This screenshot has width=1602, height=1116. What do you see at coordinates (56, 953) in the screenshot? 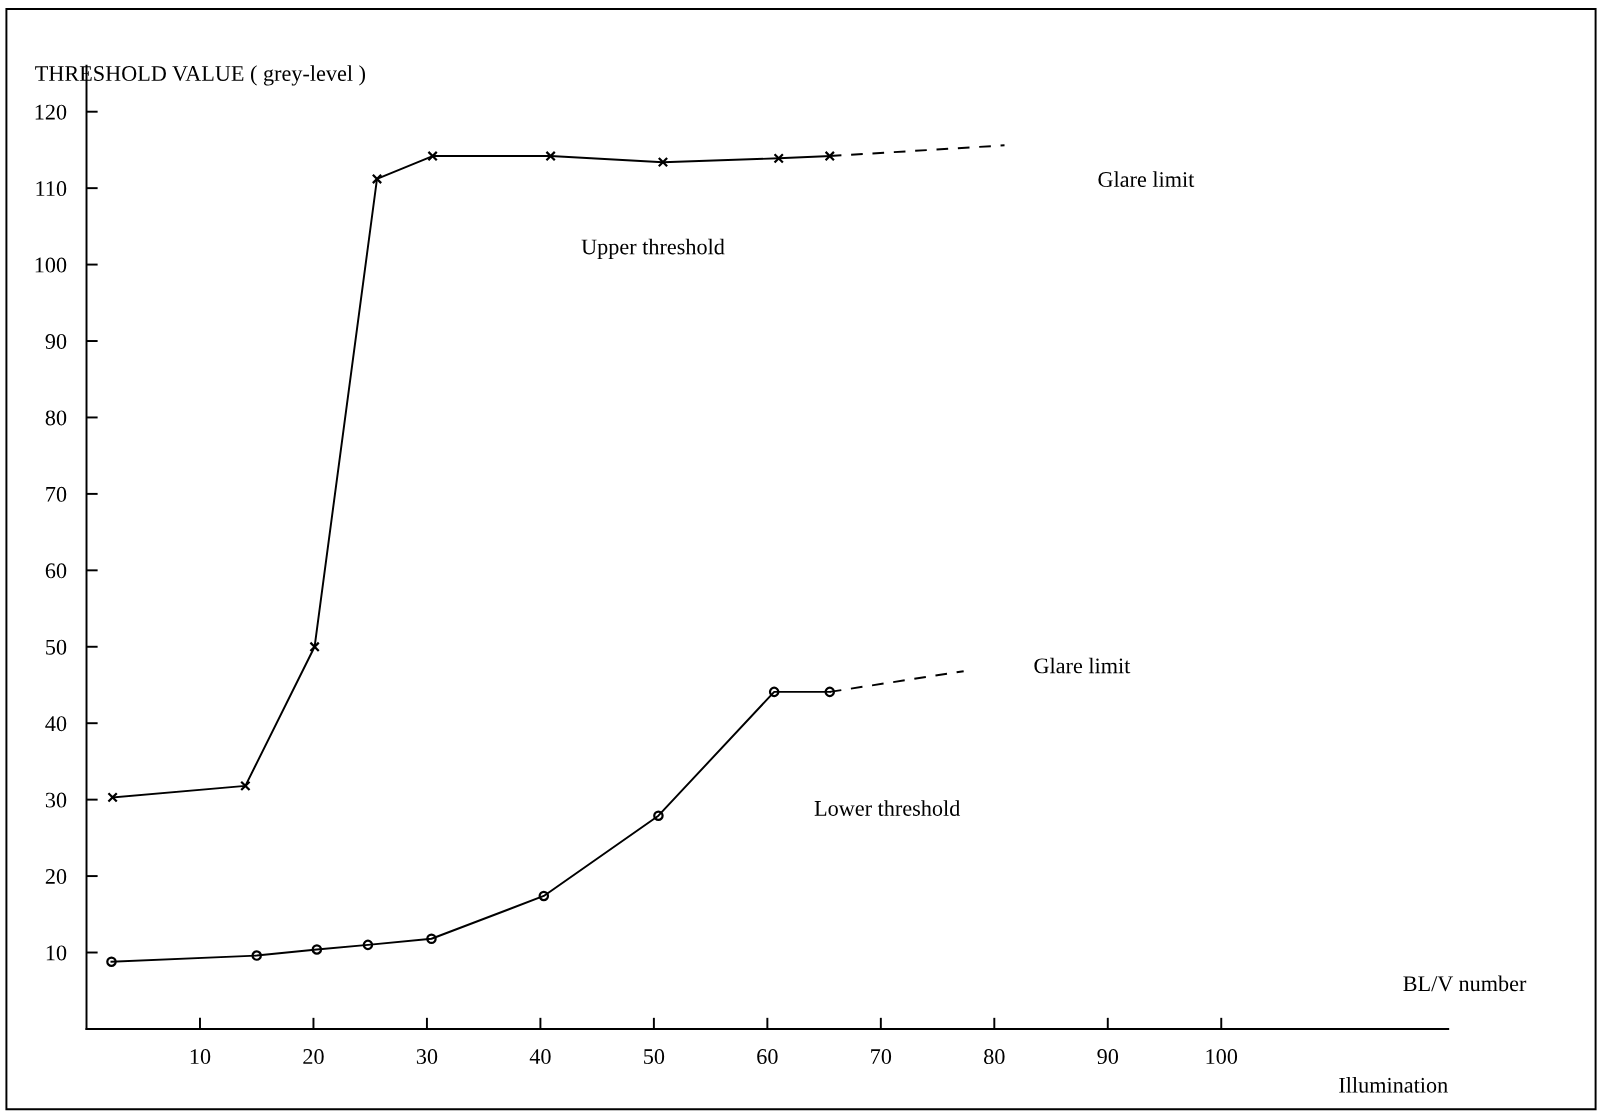
I see `y-tick-label: 10` at bounding box center [56, 953].